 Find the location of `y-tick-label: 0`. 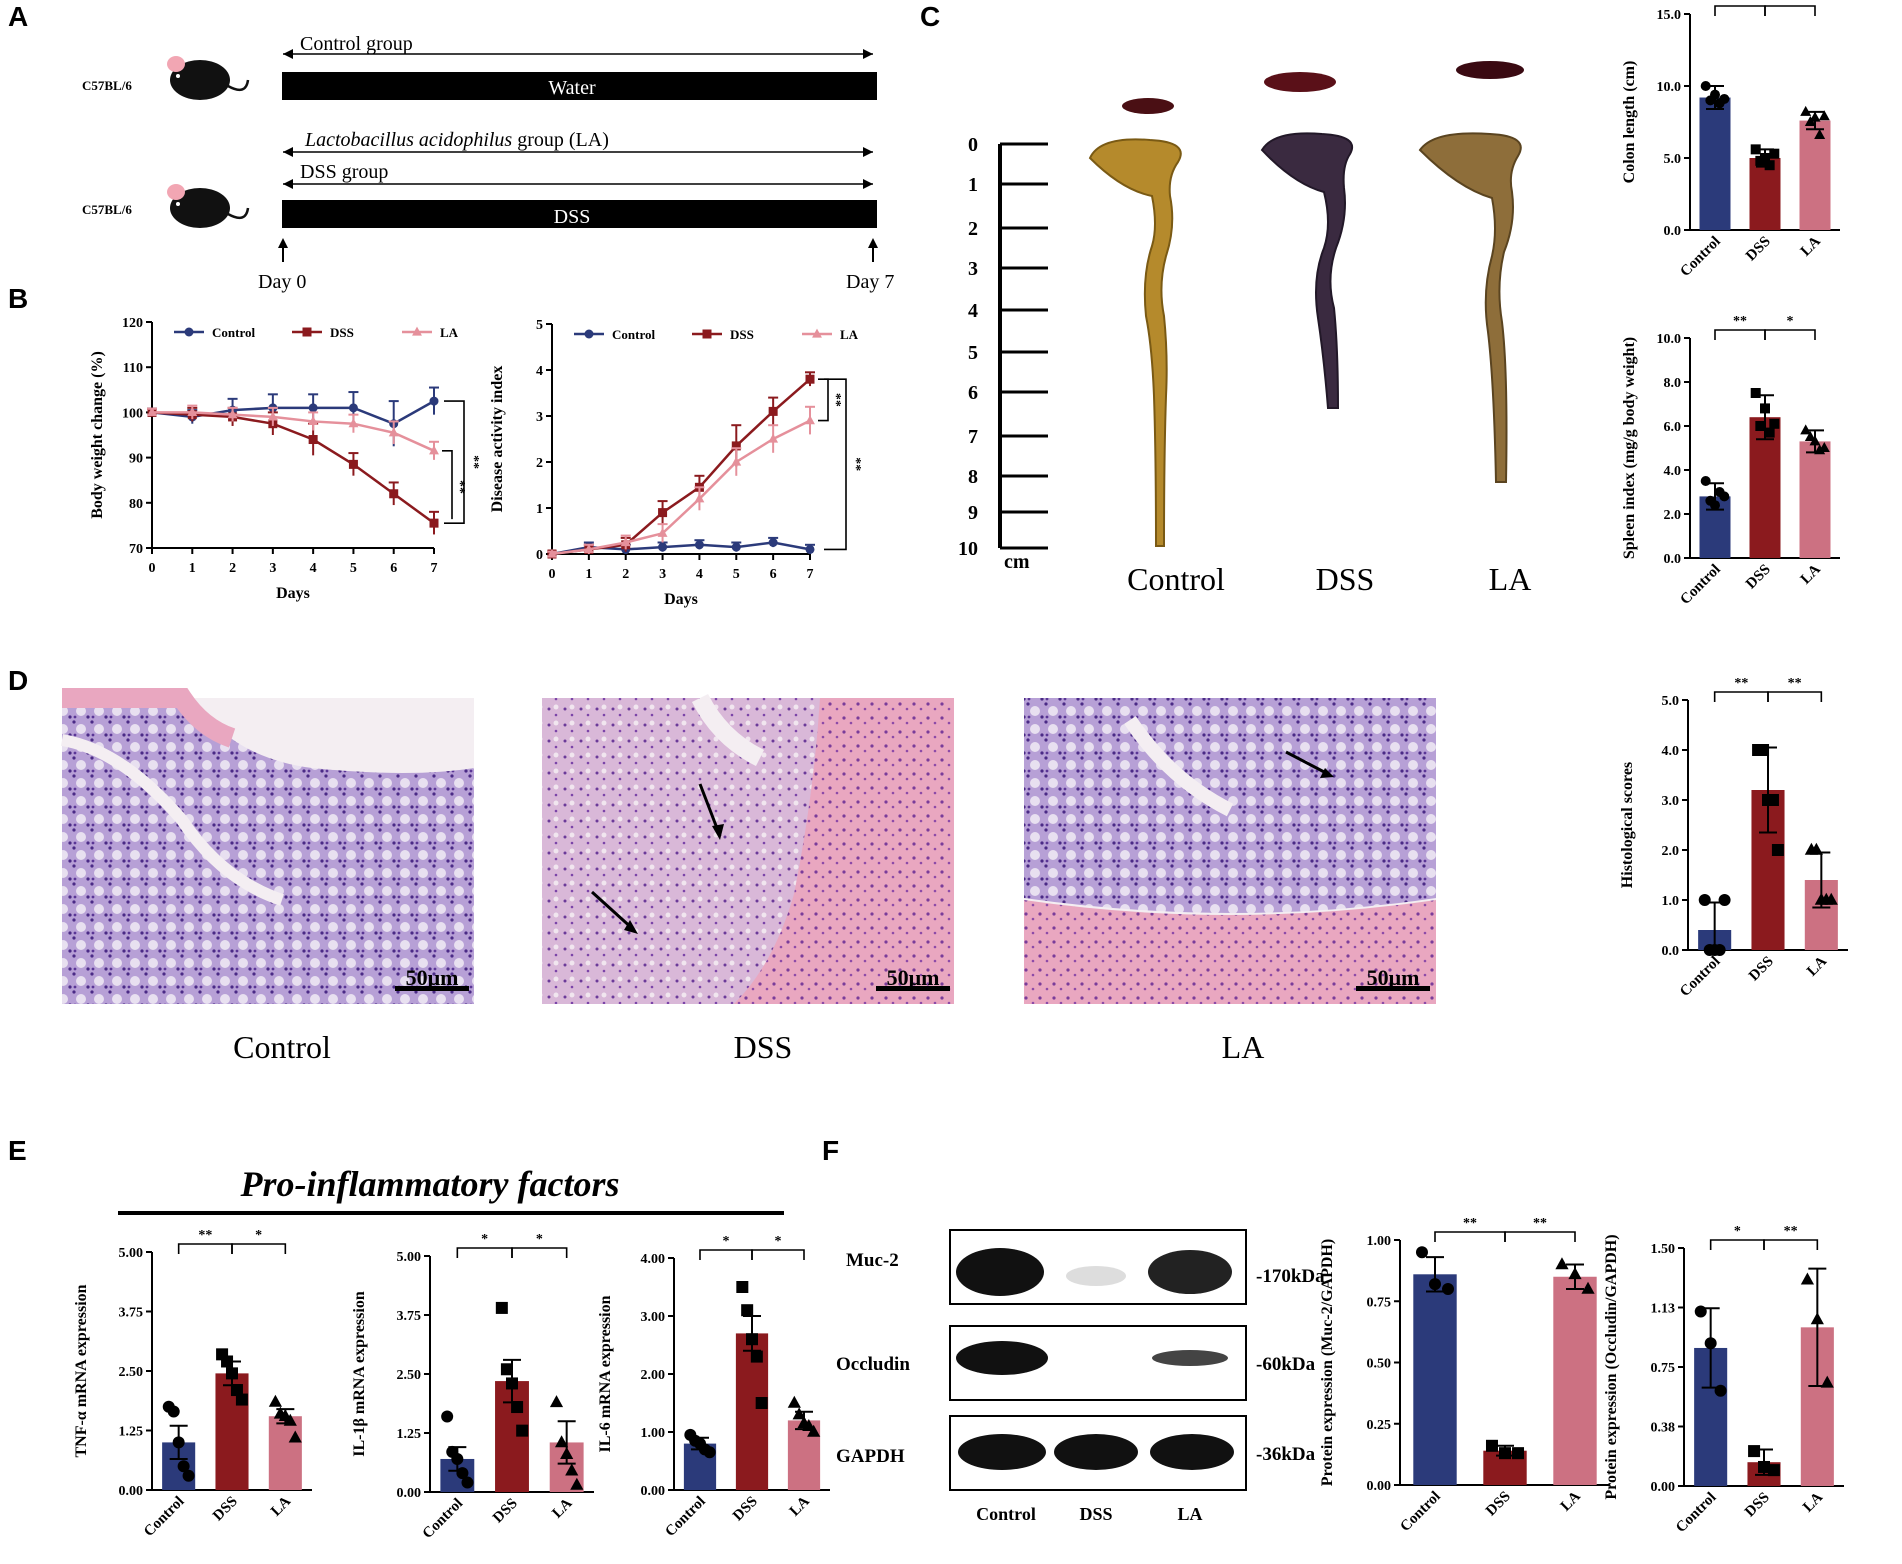

y-tick-label: 0 is located at coordinates (539, 555).